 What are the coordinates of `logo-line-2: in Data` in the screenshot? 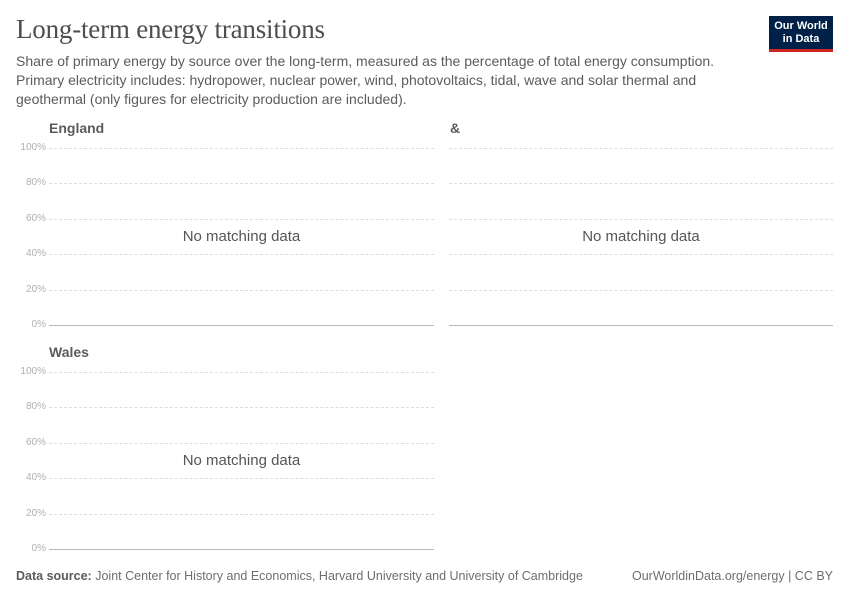 It's located at (801, 38).